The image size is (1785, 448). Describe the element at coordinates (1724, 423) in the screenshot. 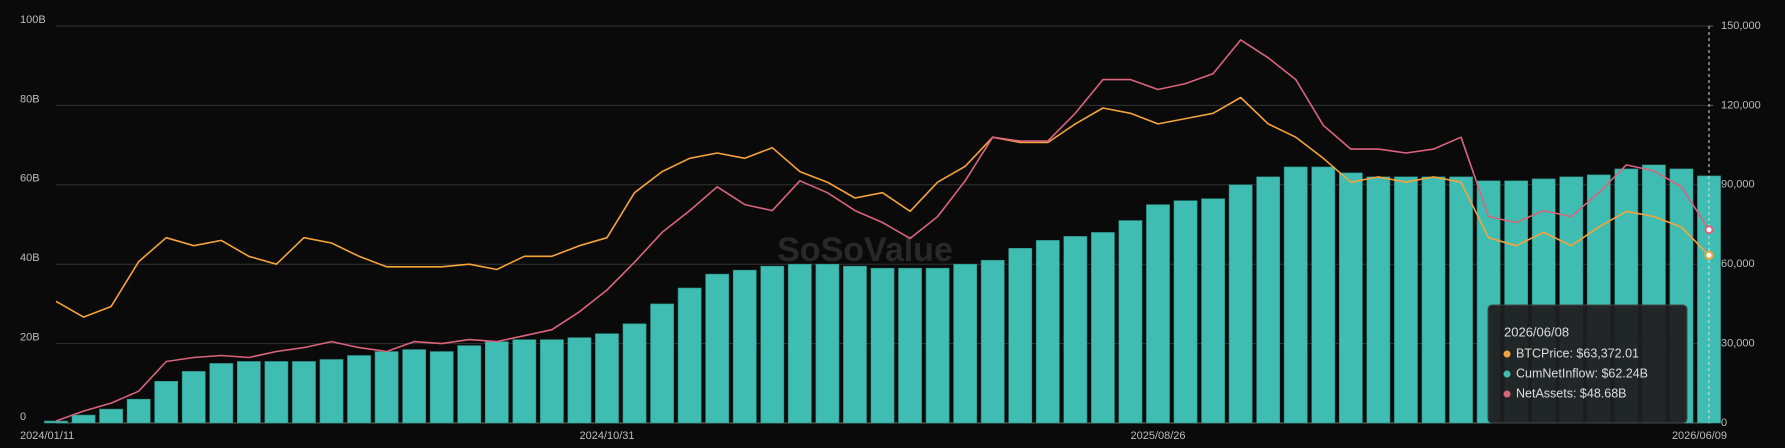

I see `y2-tick-label: 0` at that location.